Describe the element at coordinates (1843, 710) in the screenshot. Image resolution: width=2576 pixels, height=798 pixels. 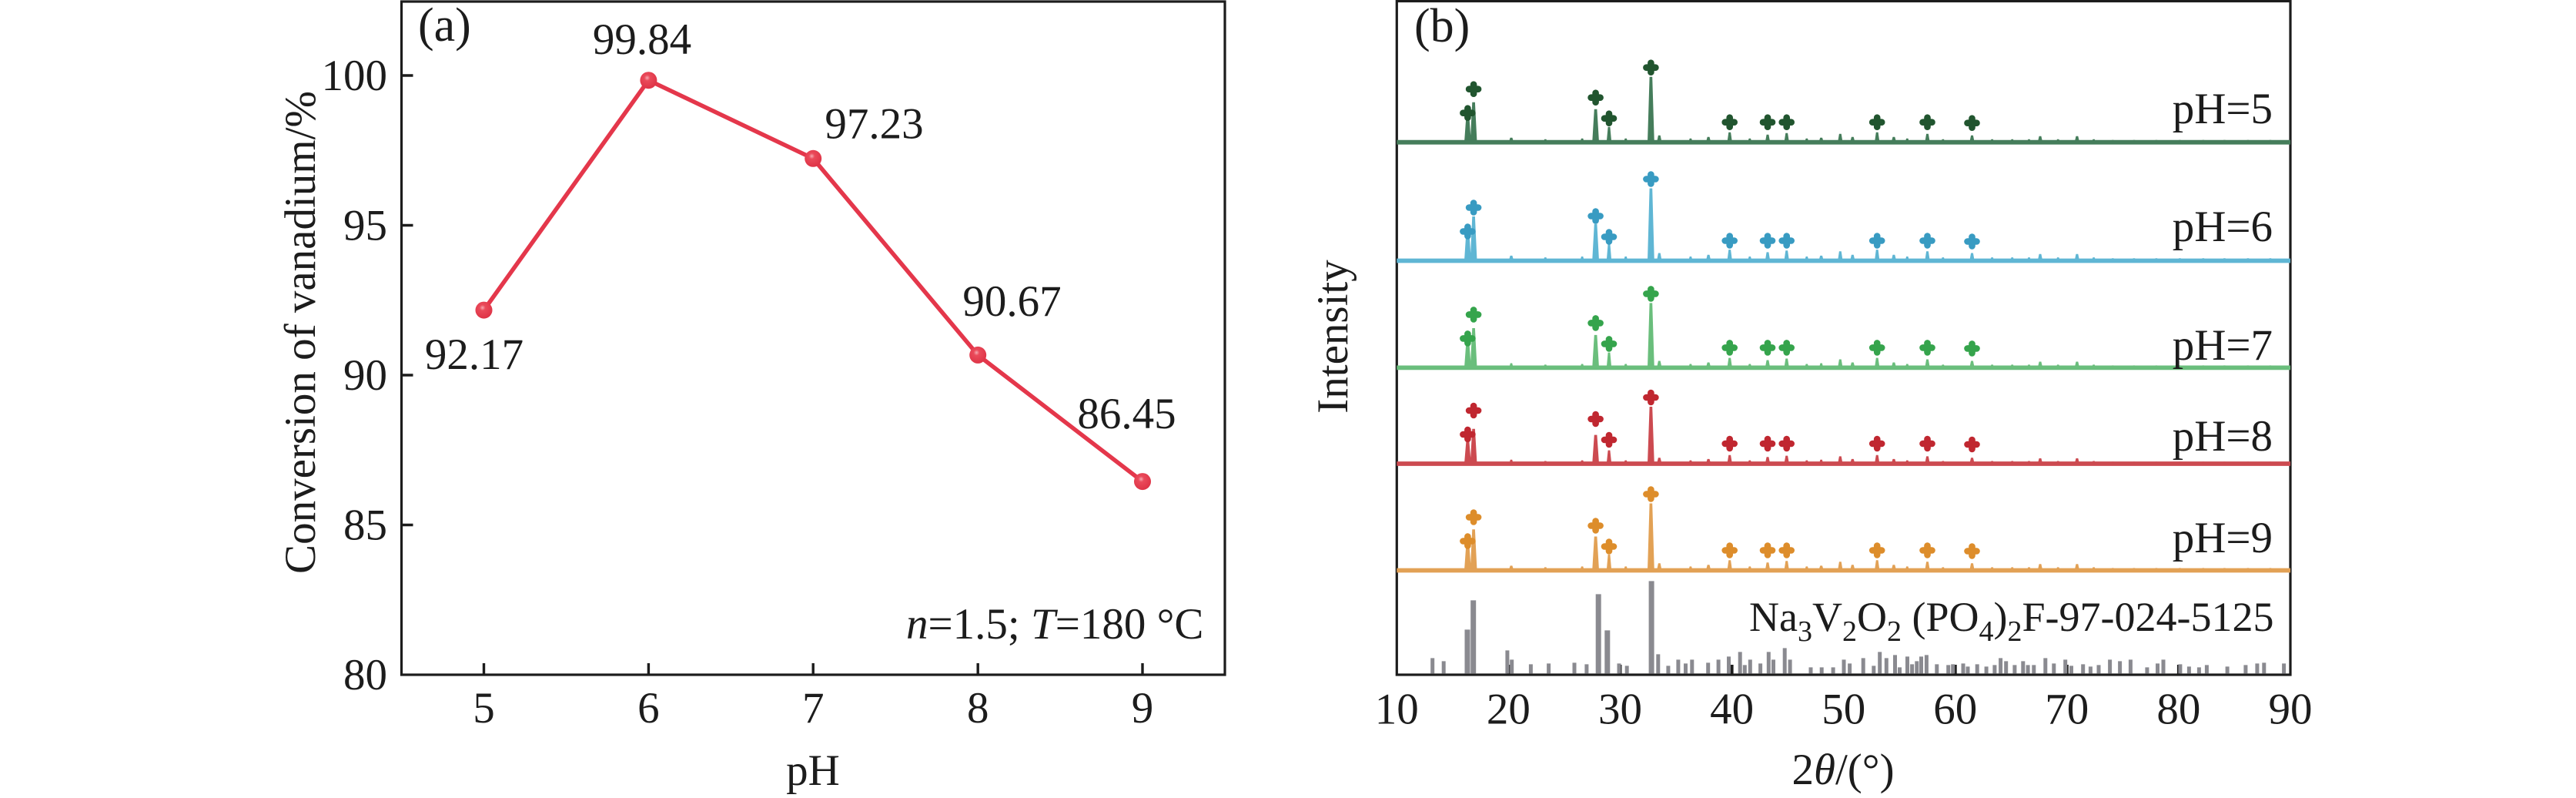
I see `svg-text: 50` at that location.